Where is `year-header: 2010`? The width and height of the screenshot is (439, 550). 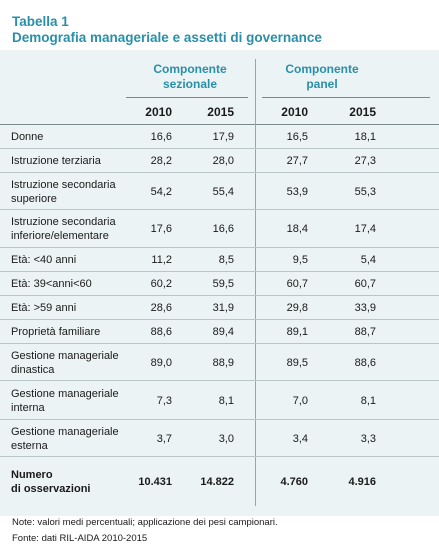 year-header: 2010 is located at coordinates (158, 112).